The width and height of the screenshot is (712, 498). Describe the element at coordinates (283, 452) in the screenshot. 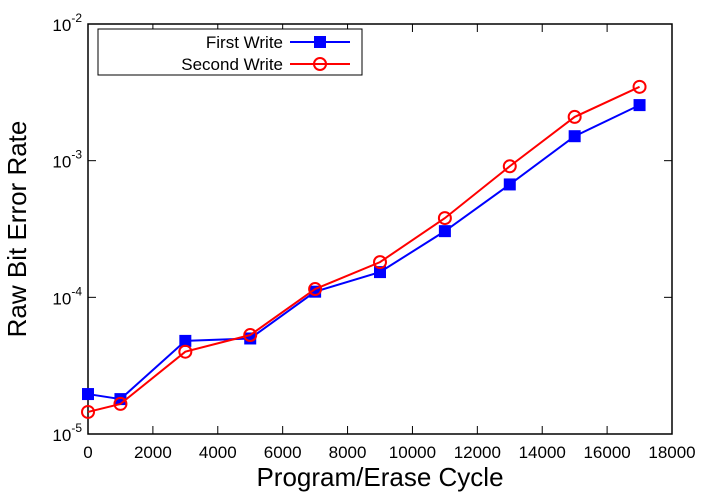

I see `x-tick-label: 6000` at that location.